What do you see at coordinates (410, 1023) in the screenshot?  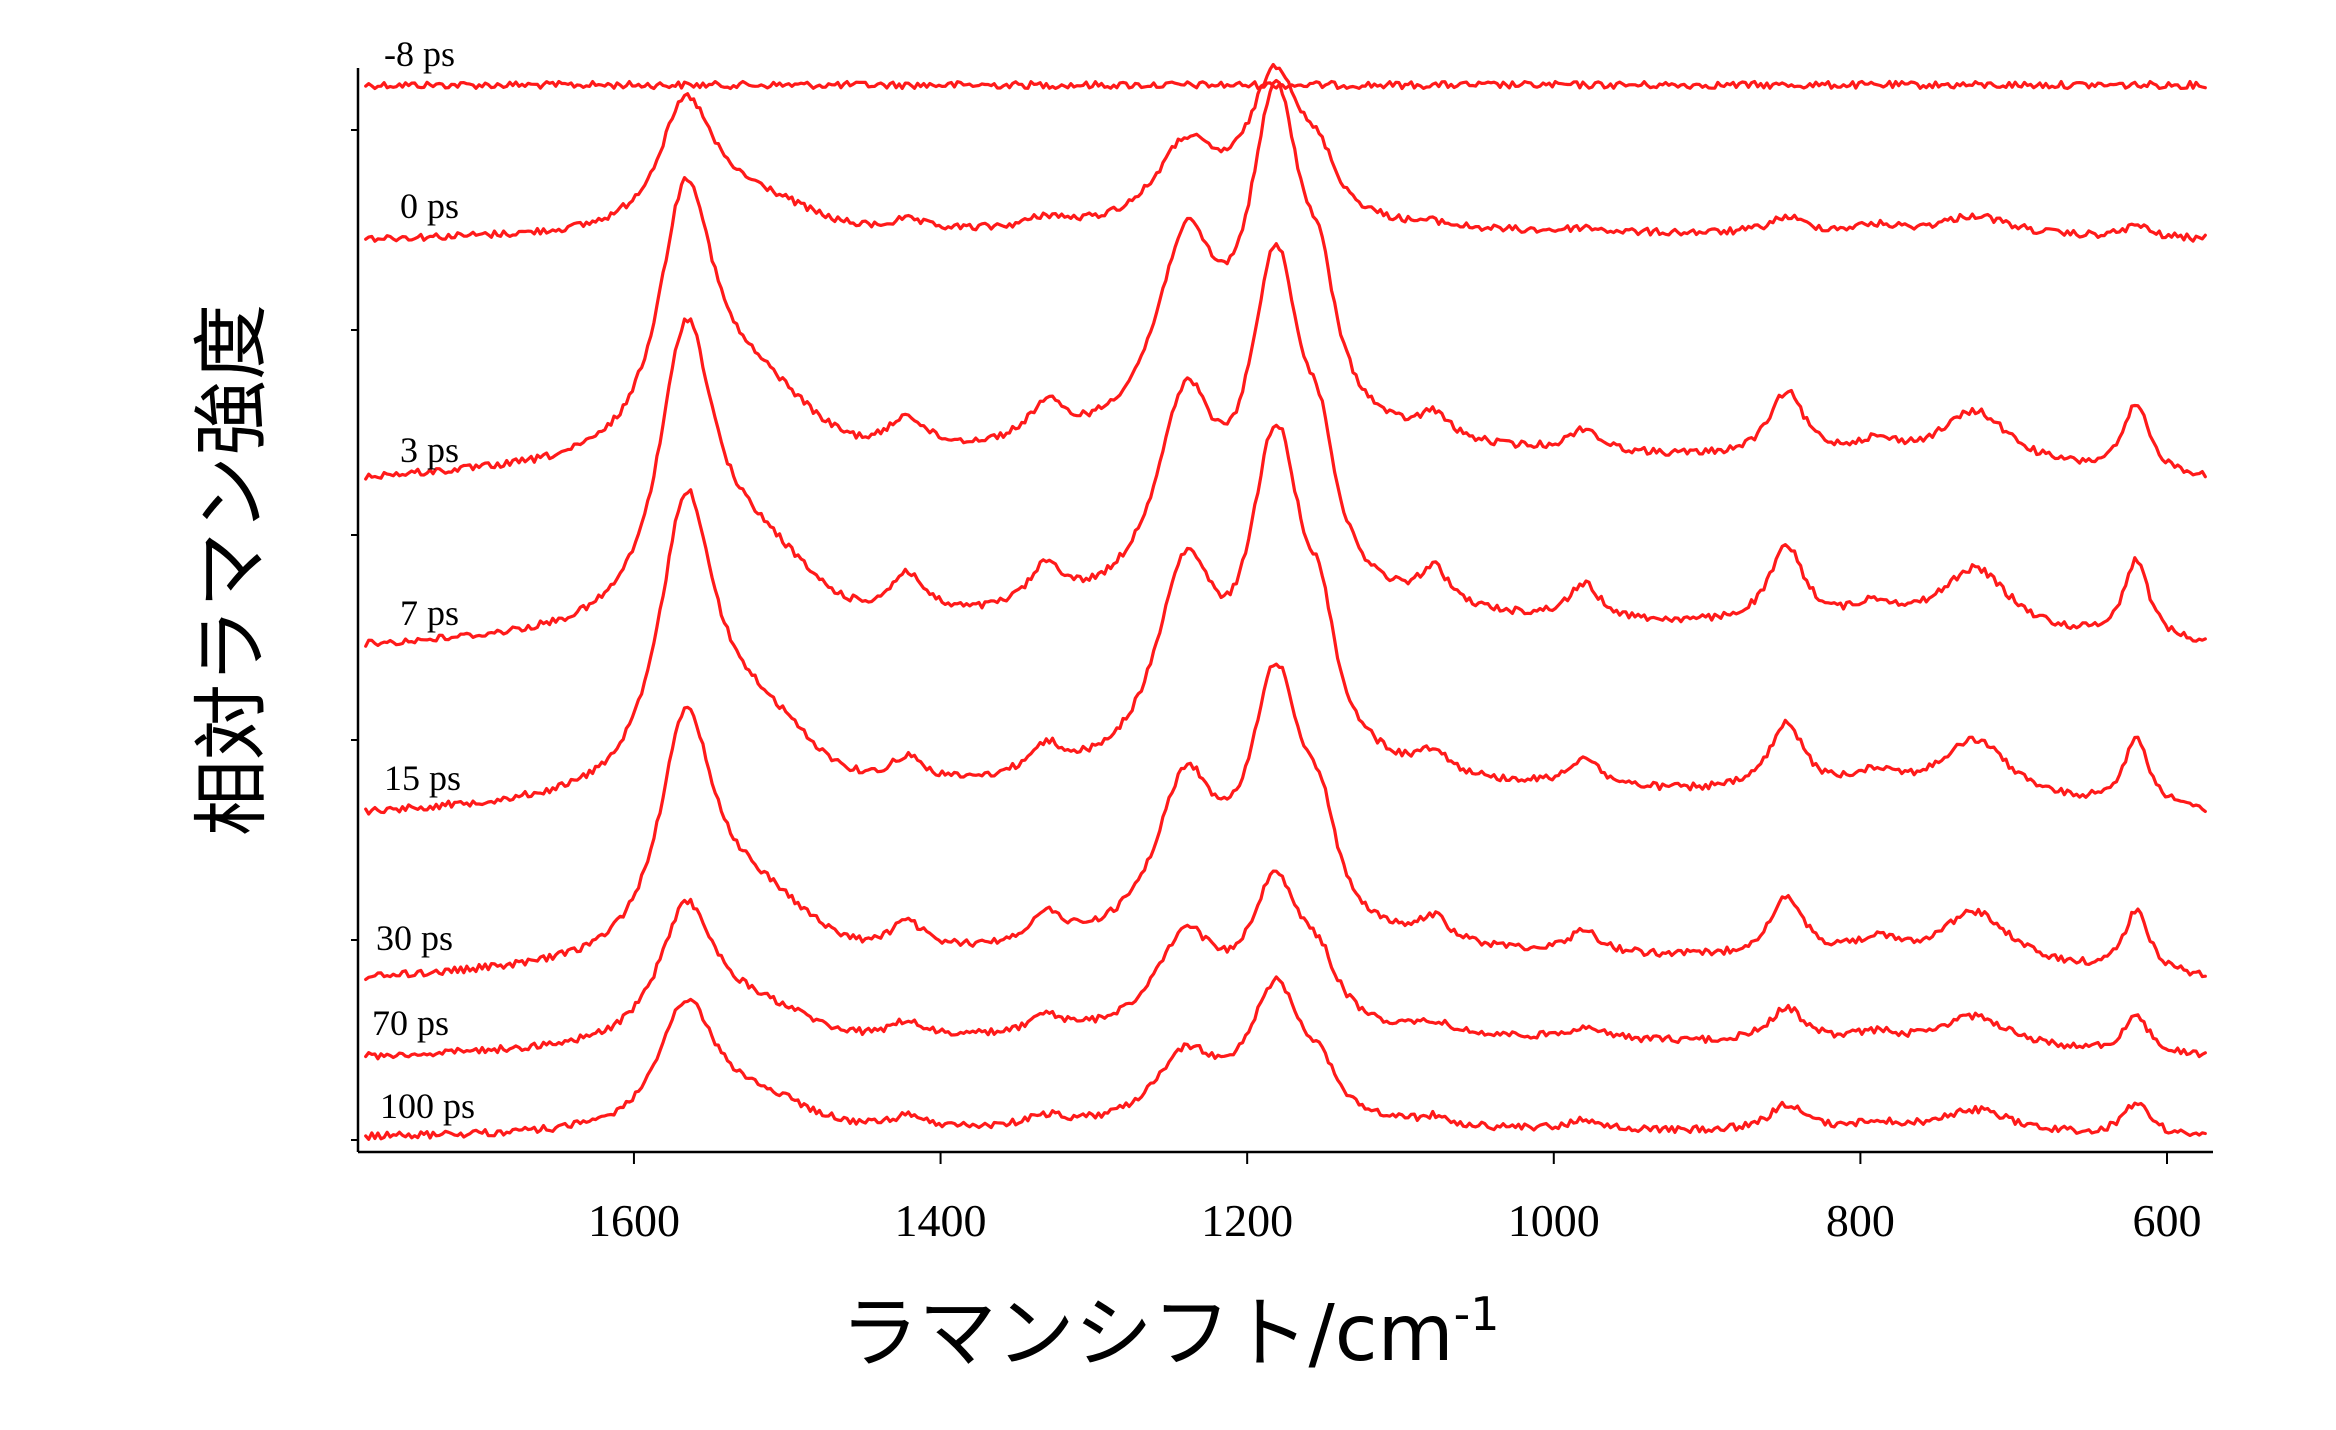 I see `trace-label: 70 ps` at bounding box center [410, 1023].